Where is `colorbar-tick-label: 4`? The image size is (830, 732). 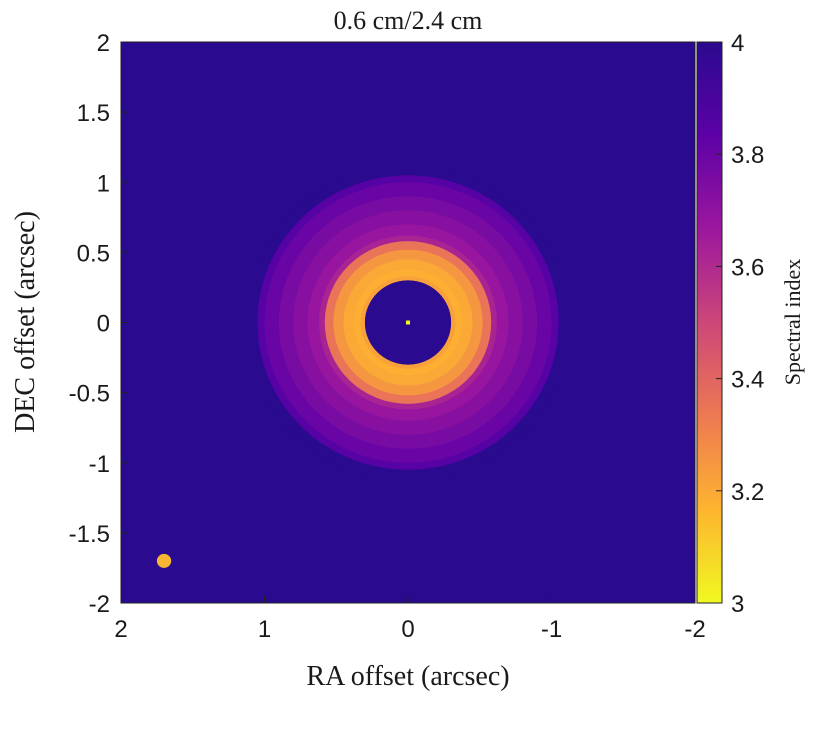
colorbar-tick-label: 4 is located at coordinates (737, 43).